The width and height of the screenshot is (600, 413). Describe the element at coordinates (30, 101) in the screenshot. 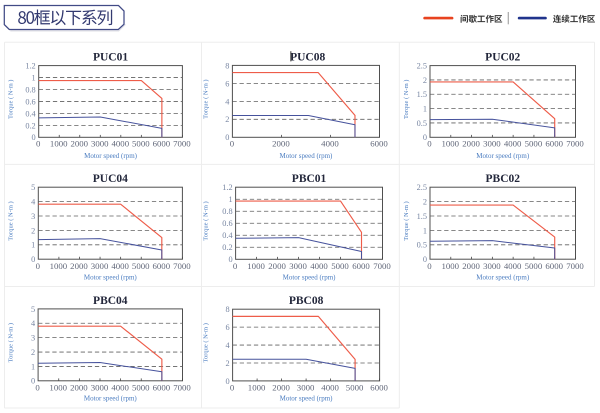

I see `svg-text: 0.6` at that location.